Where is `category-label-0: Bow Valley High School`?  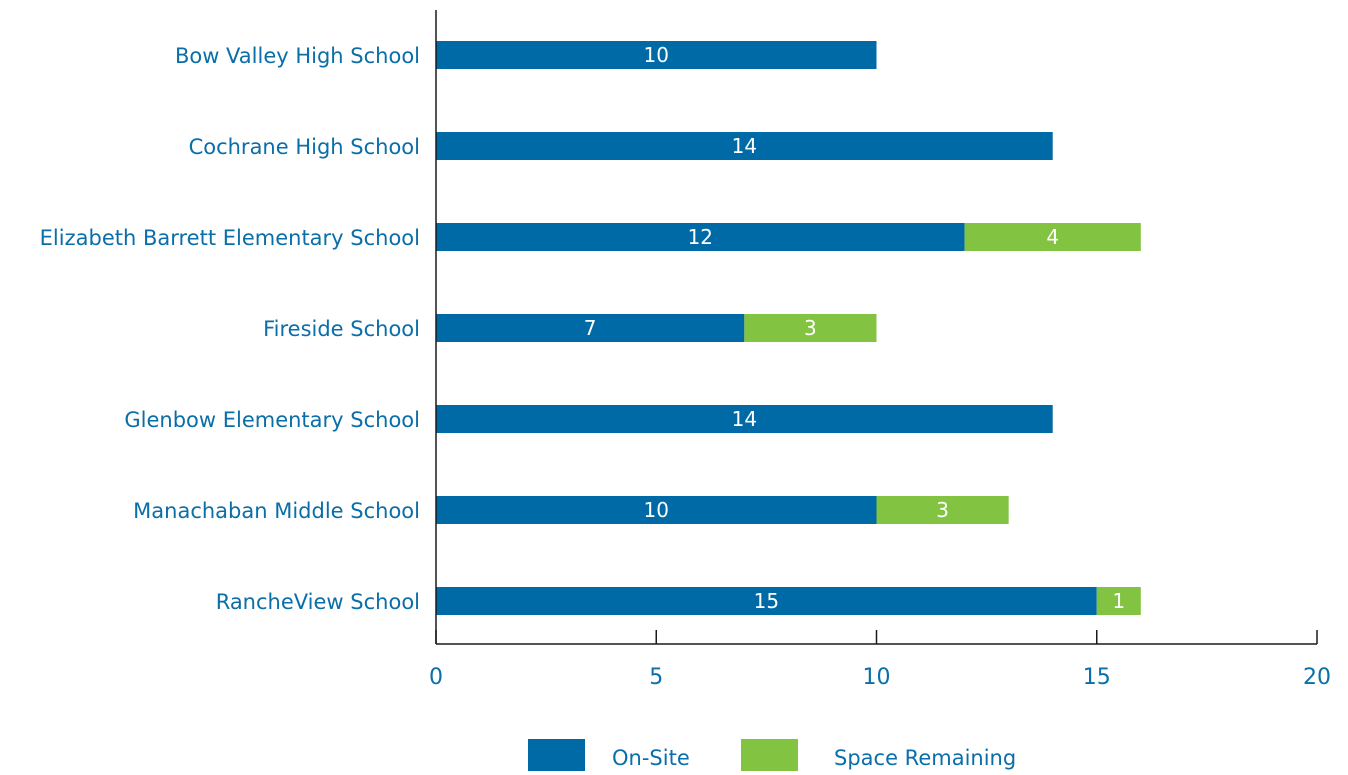
category-label-0: Bow Valley High School is located at coordinates (297, 56).